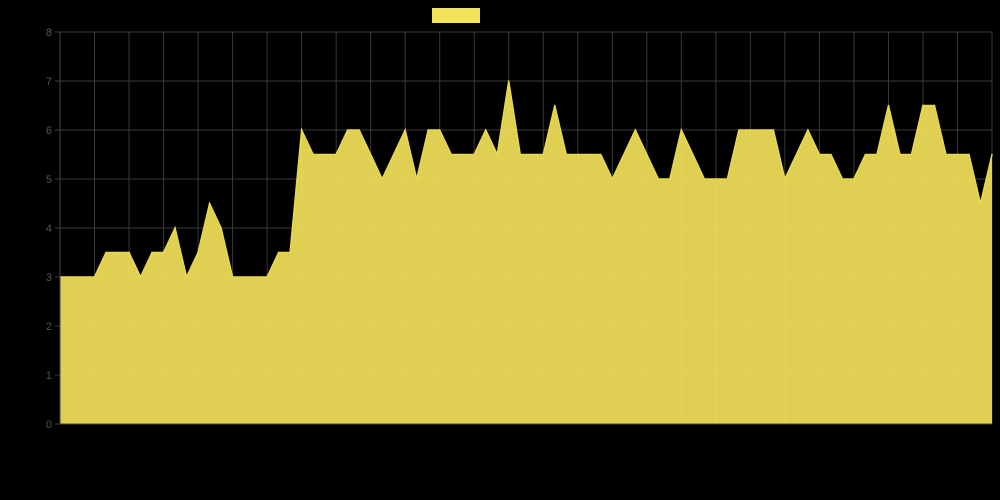 This screenshot has width=1000, height=500. I want to click on y-tick-label: 7, so click(49, 82).